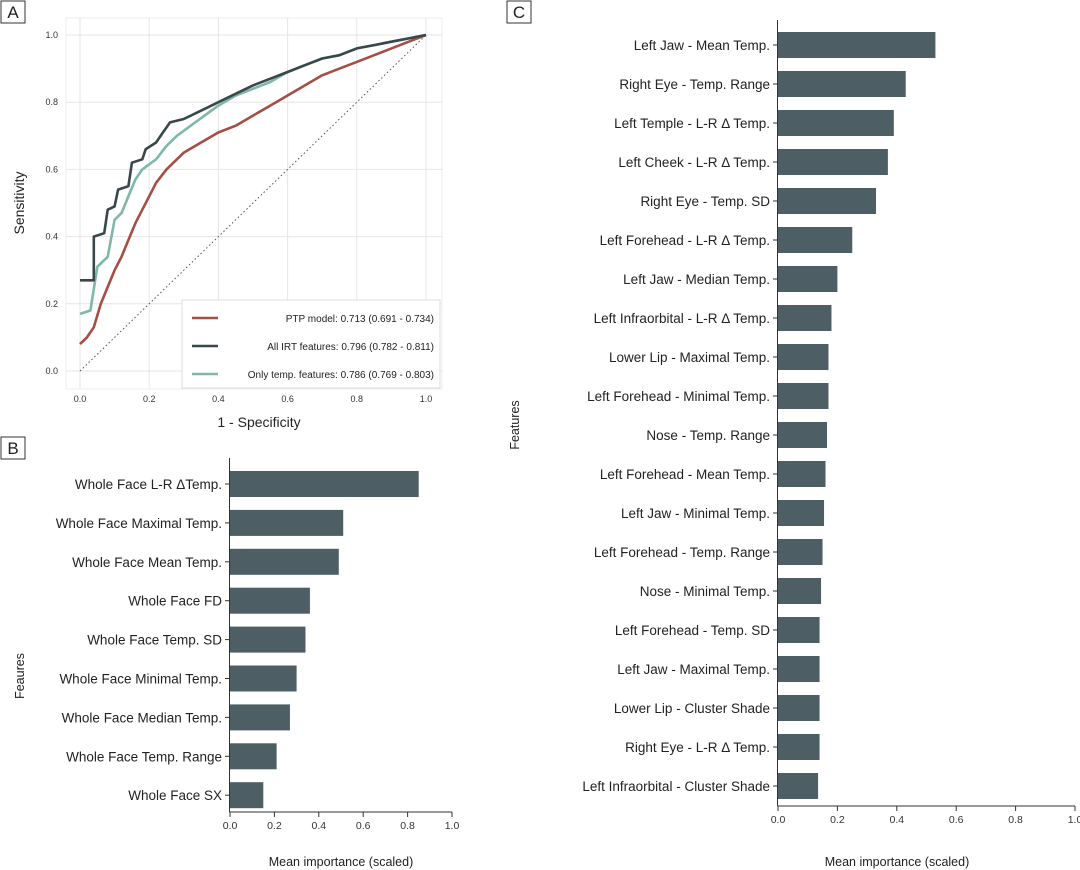 The height and width of the screenshot is (870, 1080). I want to click on feature-label: Left Forehead - Mean Temp., so click(685, 474).